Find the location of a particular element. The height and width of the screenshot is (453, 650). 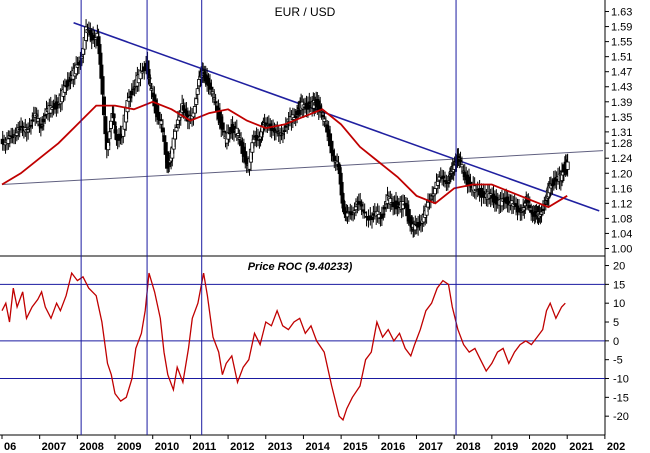

roc-panel-title: Price ROC (9.40233) is located at coordinates (300, 267).